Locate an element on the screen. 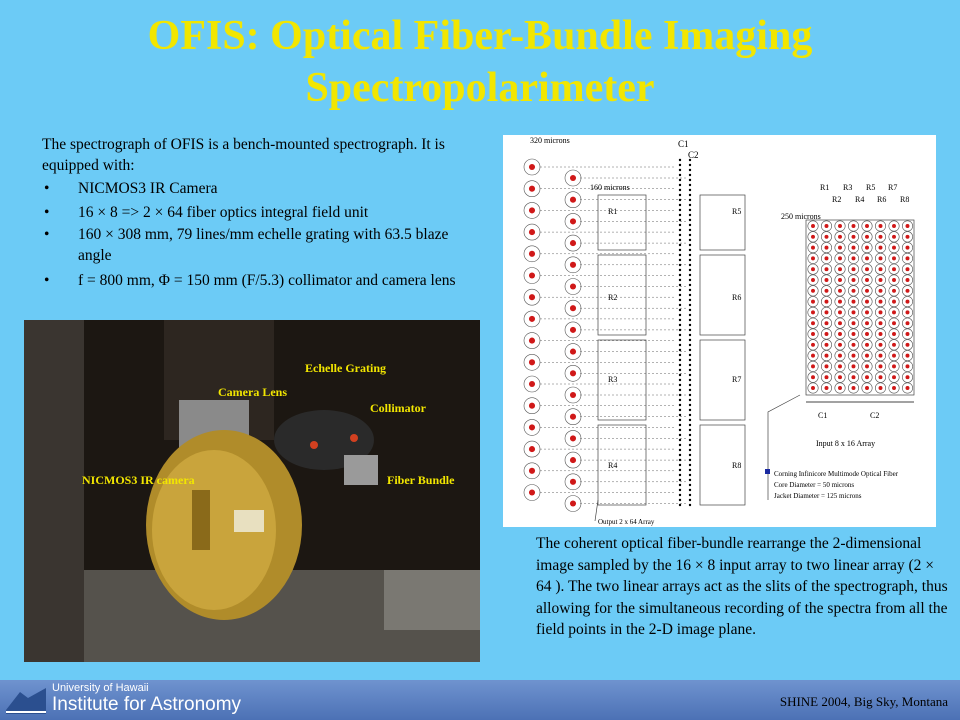  array-header: R7 is located at coordinates (892, 187).